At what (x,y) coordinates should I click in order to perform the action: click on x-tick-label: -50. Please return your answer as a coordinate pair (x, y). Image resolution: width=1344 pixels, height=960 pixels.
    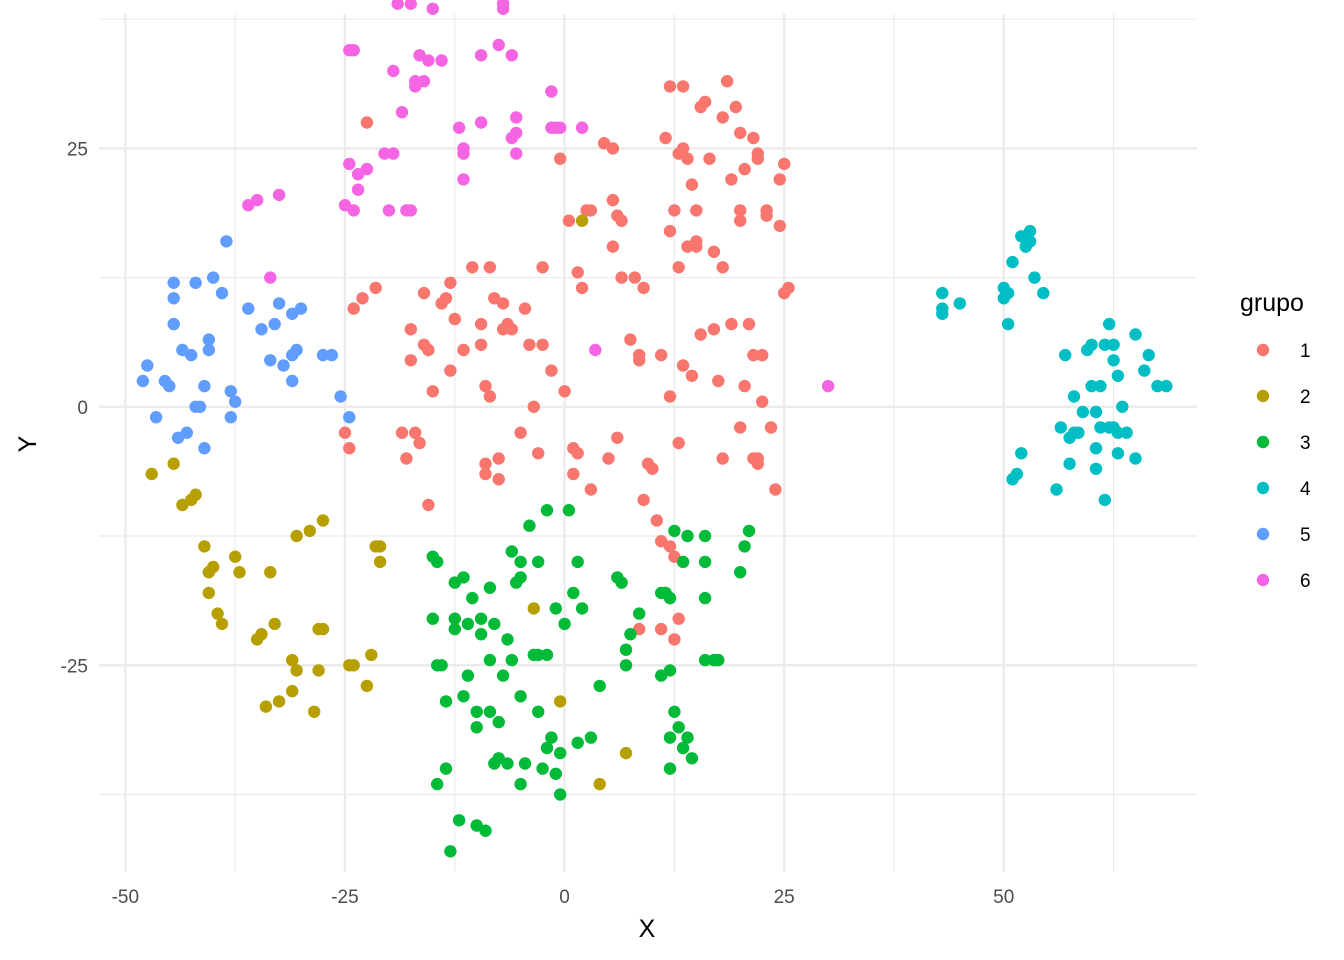
    Looking at the image, I should click on (125, 897).